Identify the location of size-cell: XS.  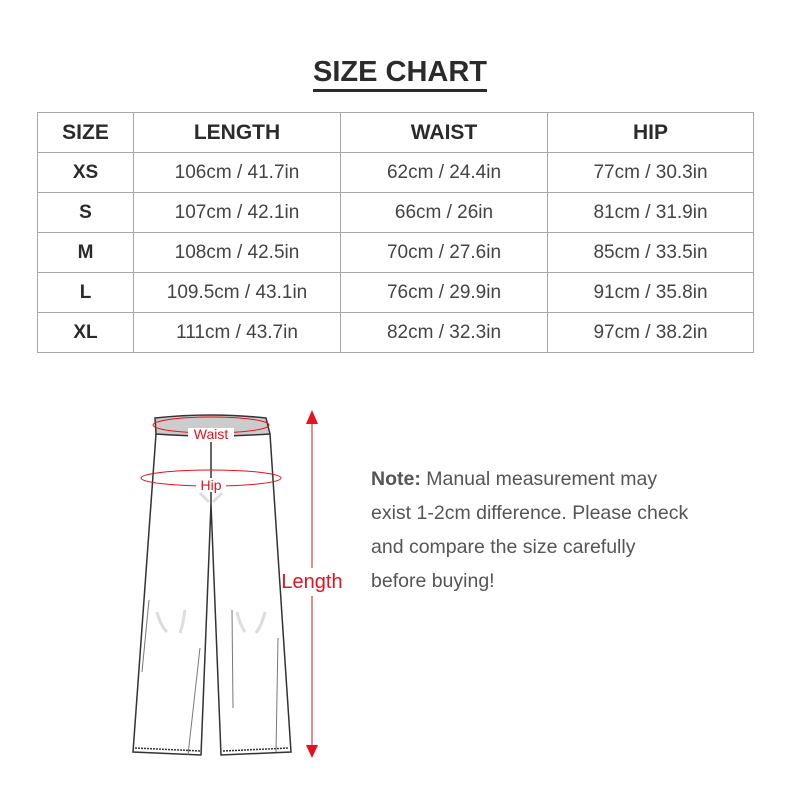
(85, 172).